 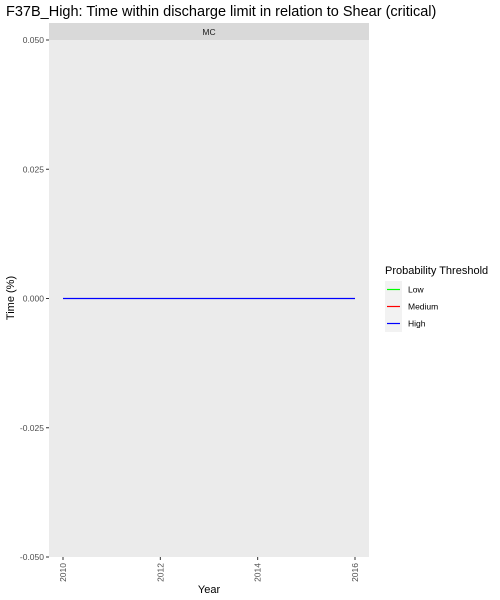 What do you see at coordinates (417, 324) in the screenshot?
I see `legend-label: High` at bounding box center [417, 324].